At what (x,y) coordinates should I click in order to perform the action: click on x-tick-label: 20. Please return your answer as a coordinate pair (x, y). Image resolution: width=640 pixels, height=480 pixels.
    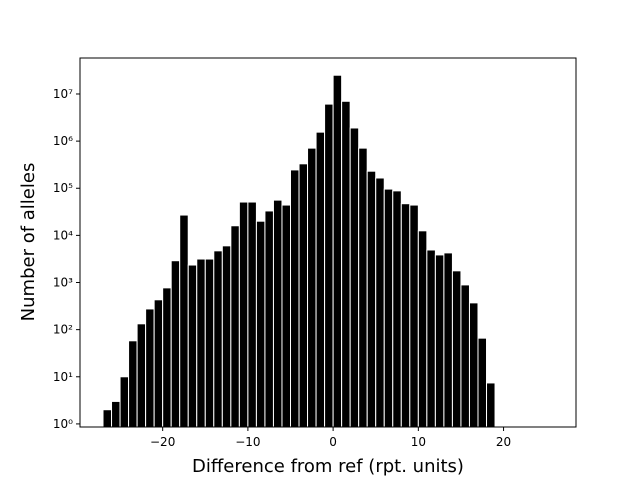
    Looking at the image, I should click on (503, 442).